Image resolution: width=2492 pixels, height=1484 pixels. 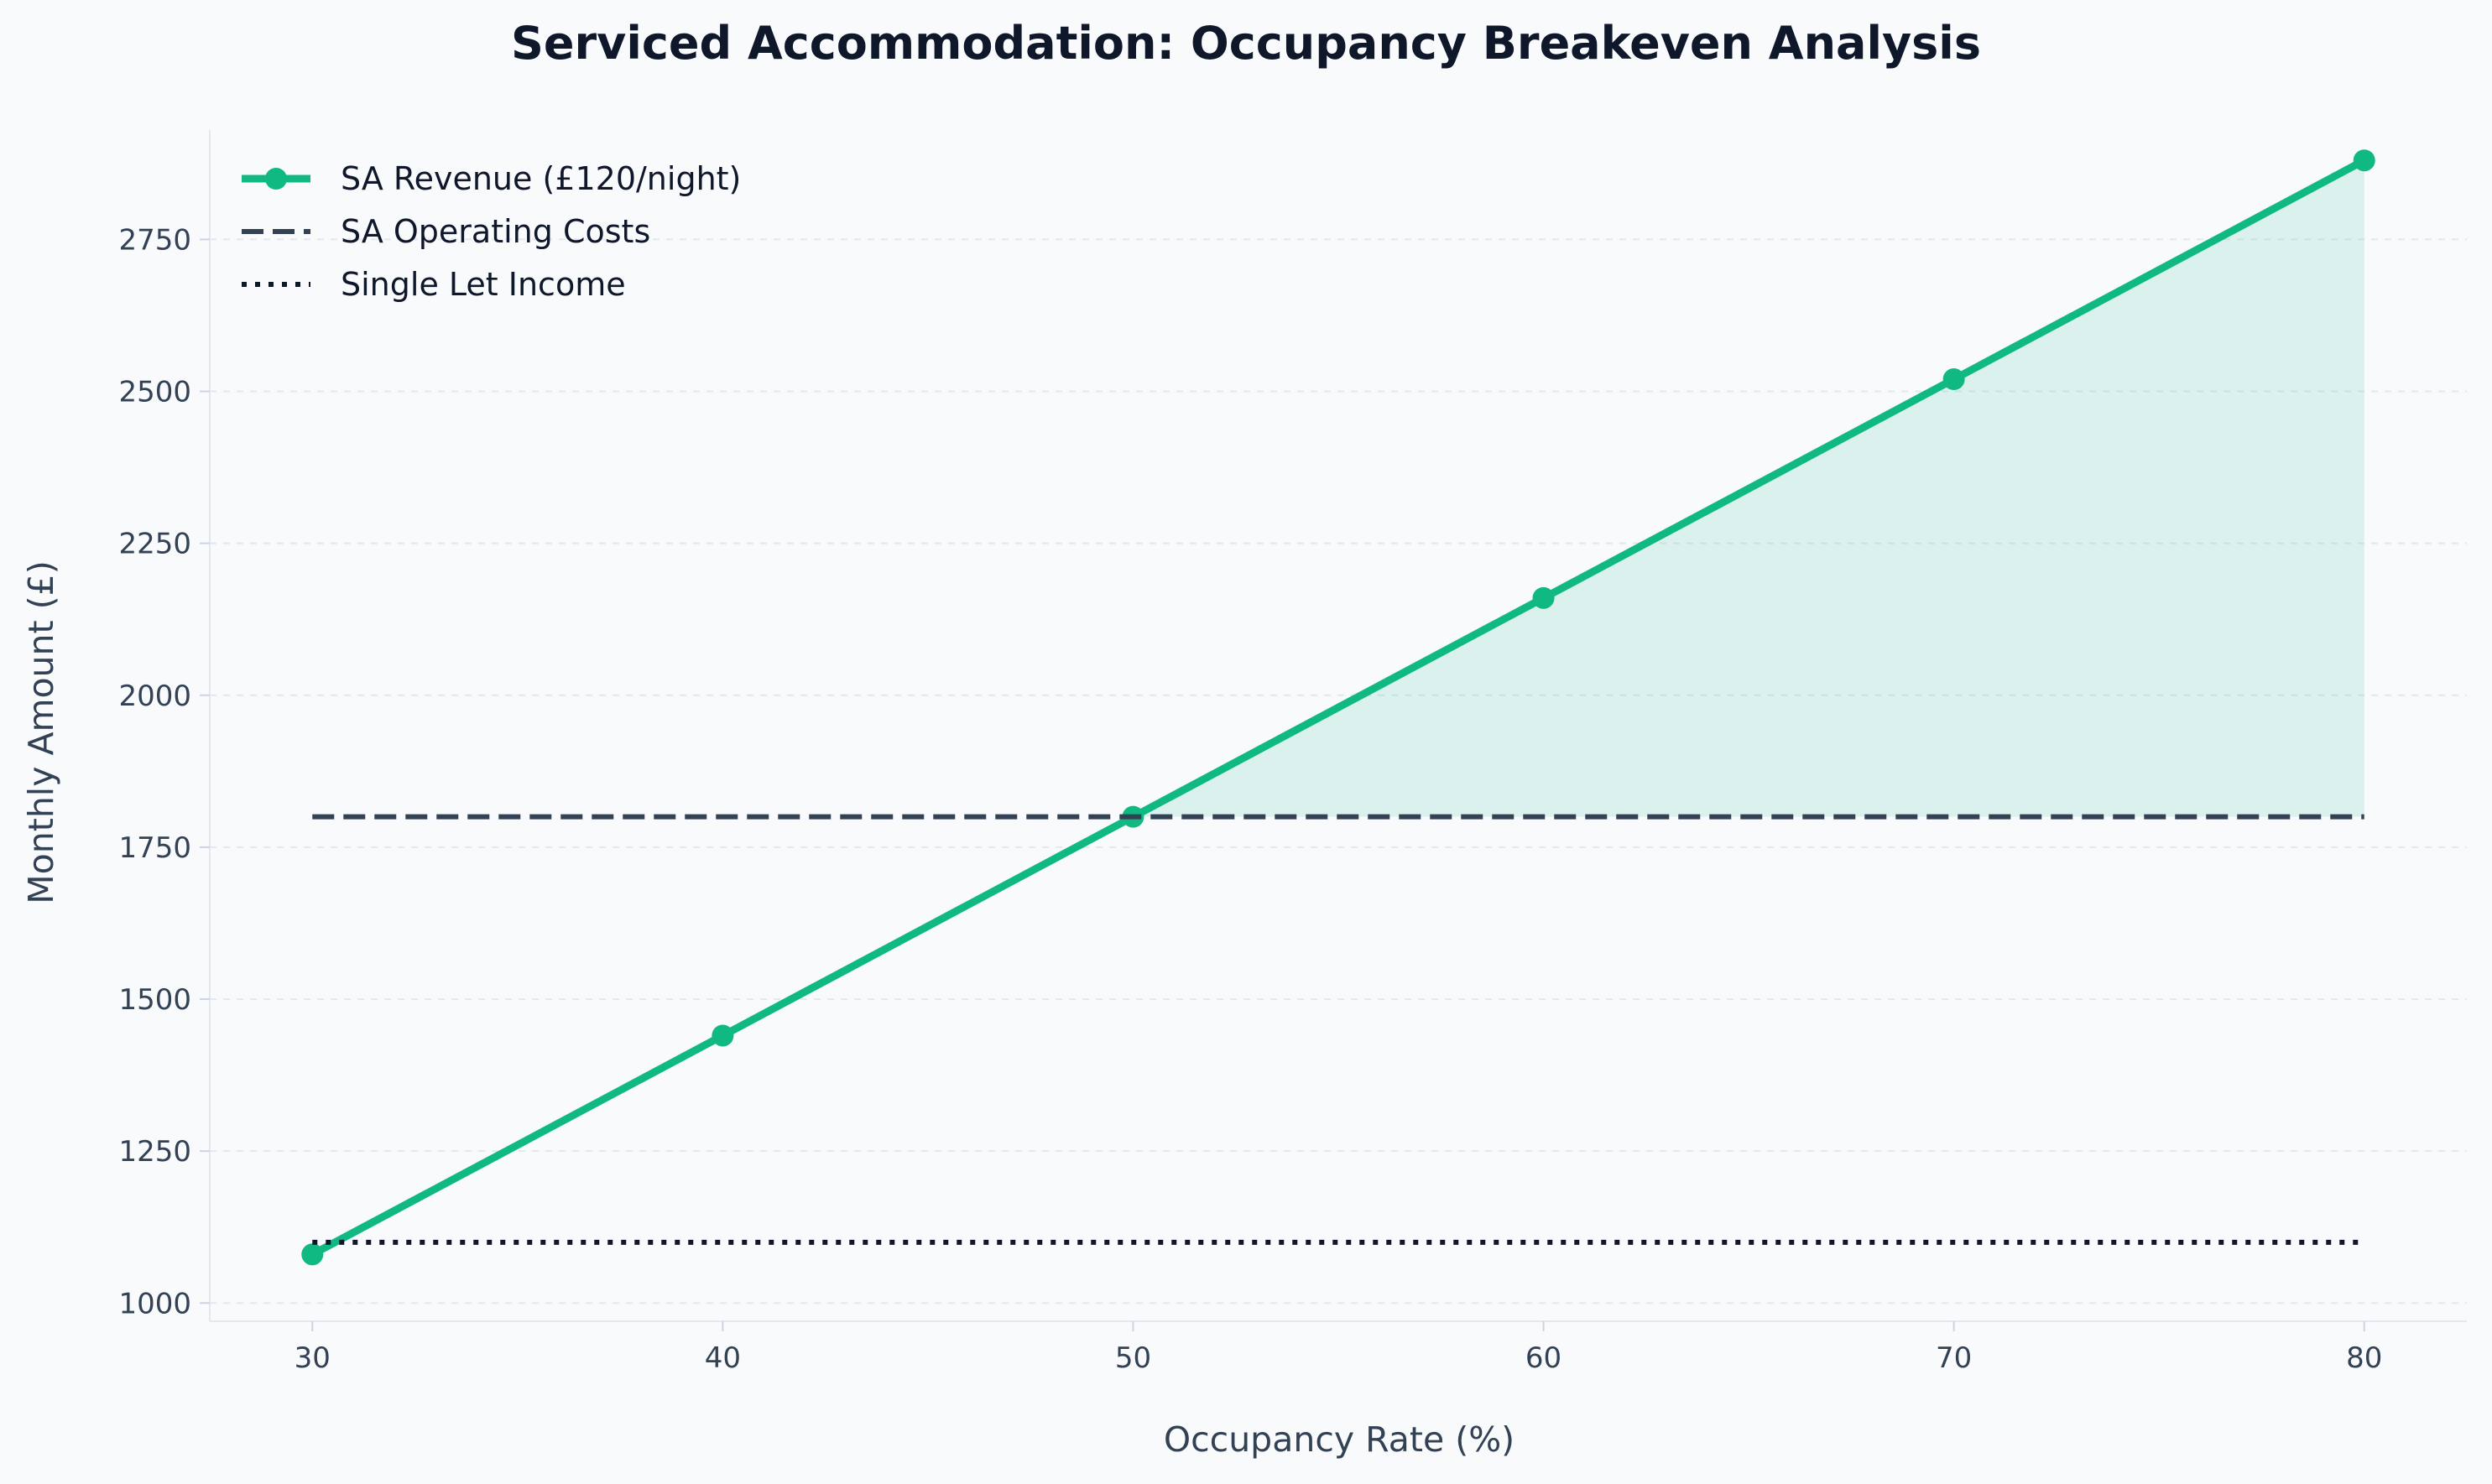 I want to click on x-axis-ticks: 30 40 50 60 70 80, so click(x=1339, y=1348).